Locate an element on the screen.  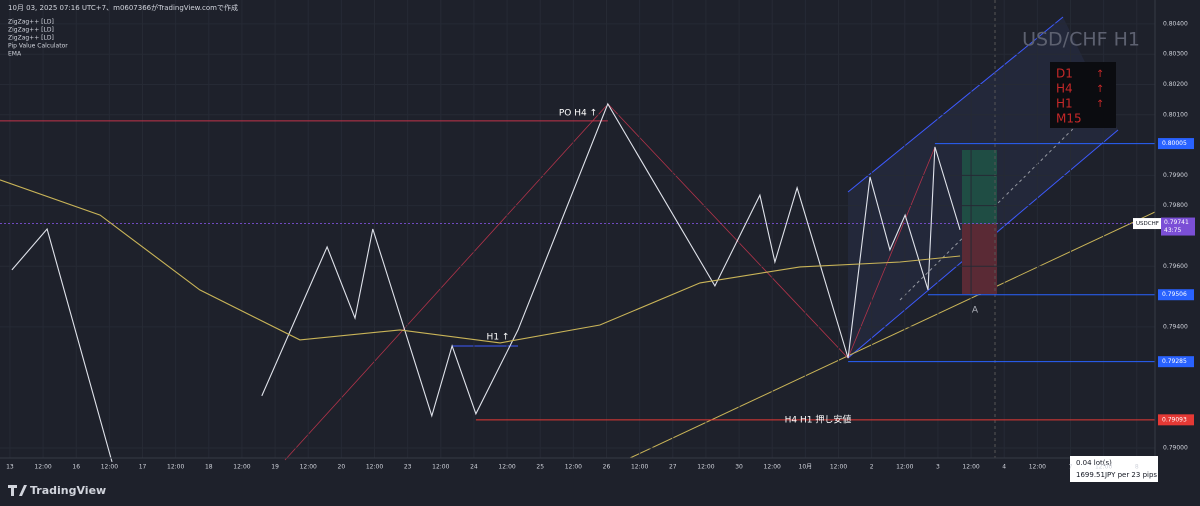
calculator-text: 0.04 lot(s) is located at coordinates (1094, 463).